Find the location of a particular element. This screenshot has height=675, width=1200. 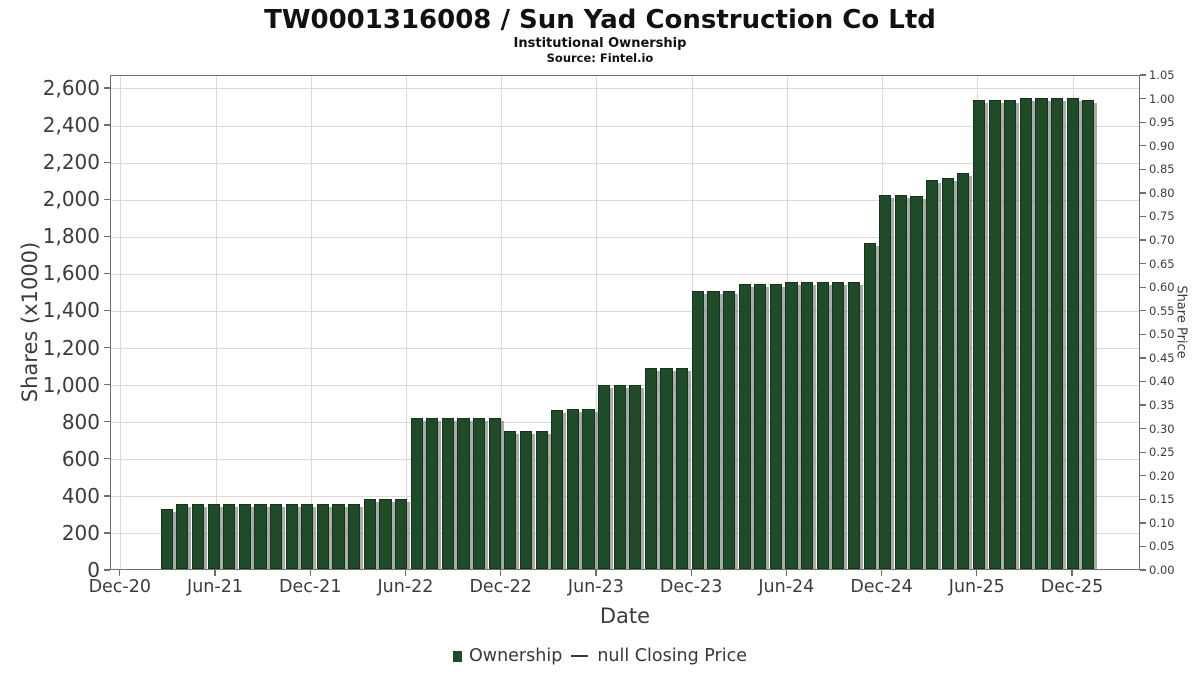

legend-closing-price-label: null Closing Price is located at coordinates (672, 656).